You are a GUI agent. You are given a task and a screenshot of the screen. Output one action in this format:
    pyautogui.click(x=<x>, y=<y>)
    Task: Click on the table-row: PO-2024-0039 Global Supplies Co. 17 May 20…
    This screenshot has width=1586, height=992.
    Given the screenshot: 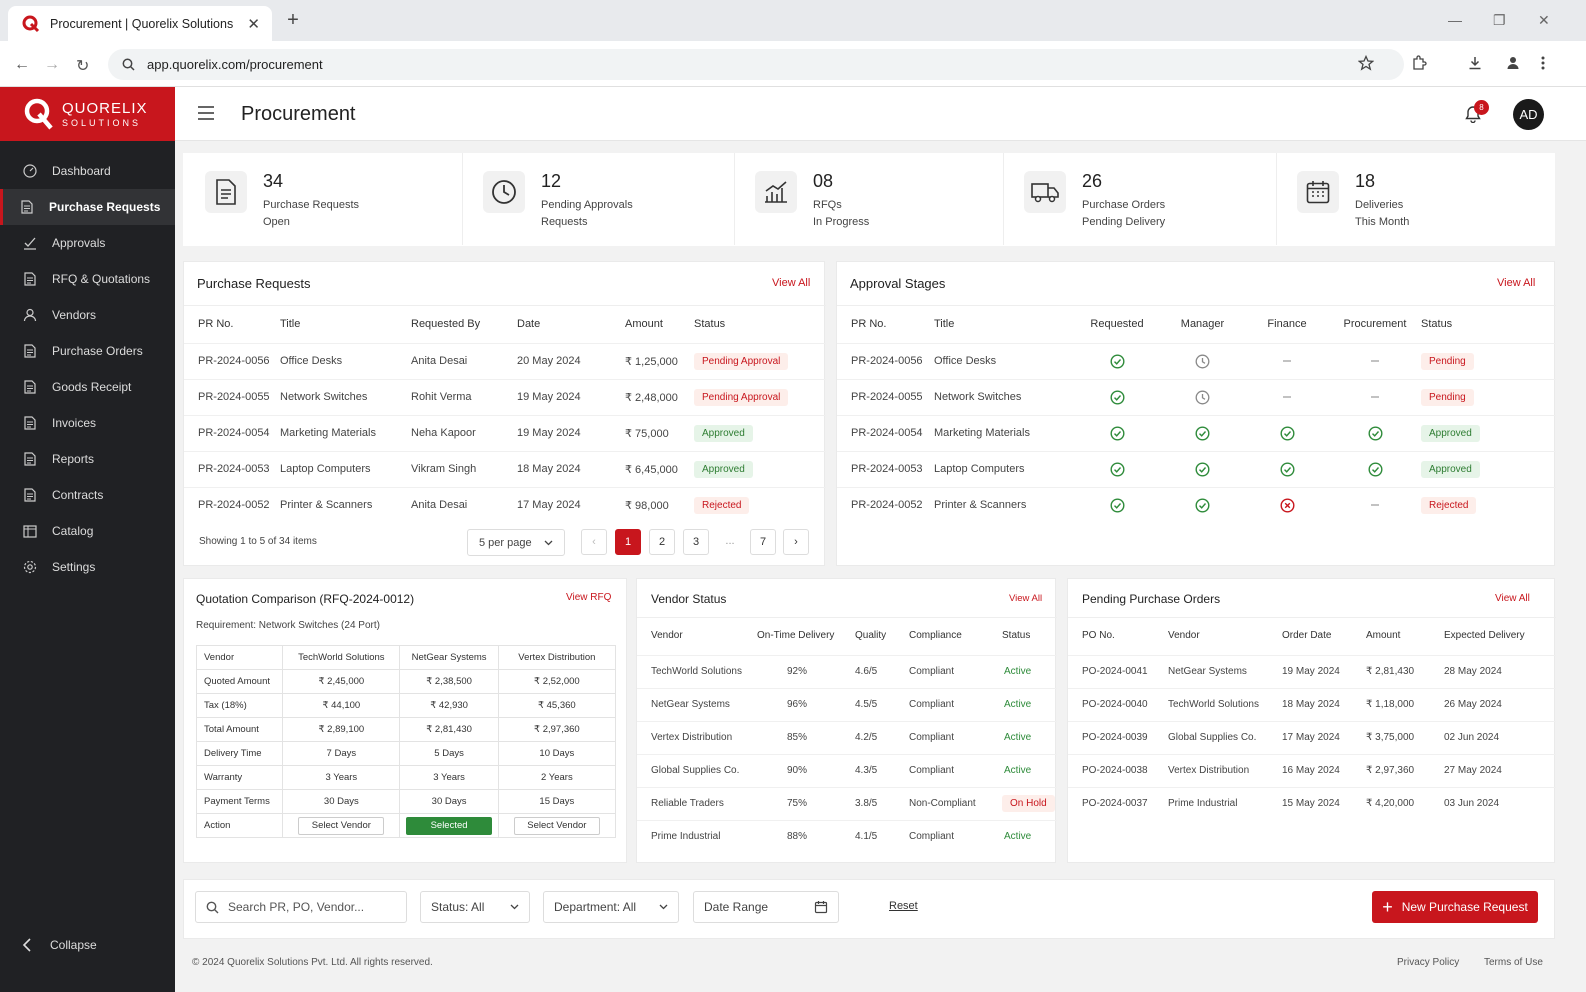 What is the action you would take?
    pyautogui.click(x=1312, y=737)
    